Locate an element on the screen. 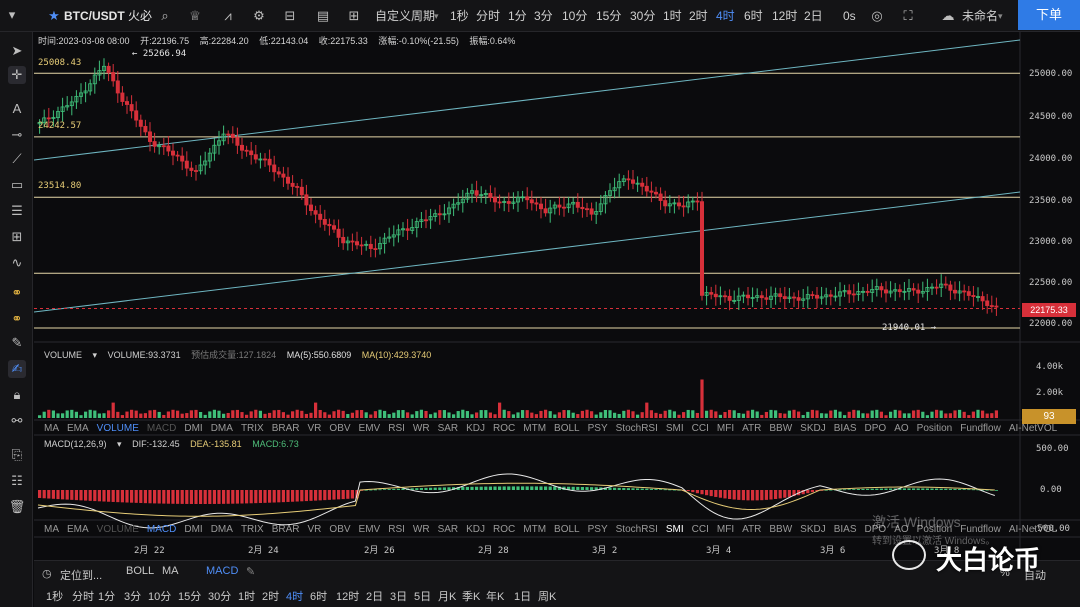 This screenshot has height=607, width=1080. macd-label: MACD(12,26,9) is located at coordinates (75, 444).